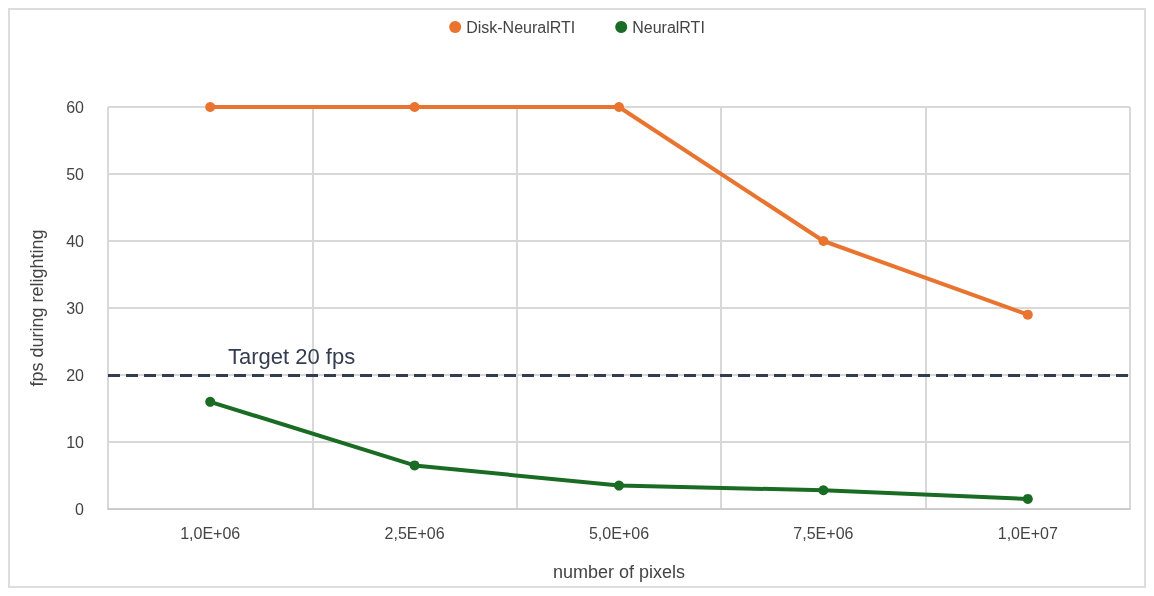 The image size is (1154, 596). I want to click on y-tick-label: 20, so click(75, 375).